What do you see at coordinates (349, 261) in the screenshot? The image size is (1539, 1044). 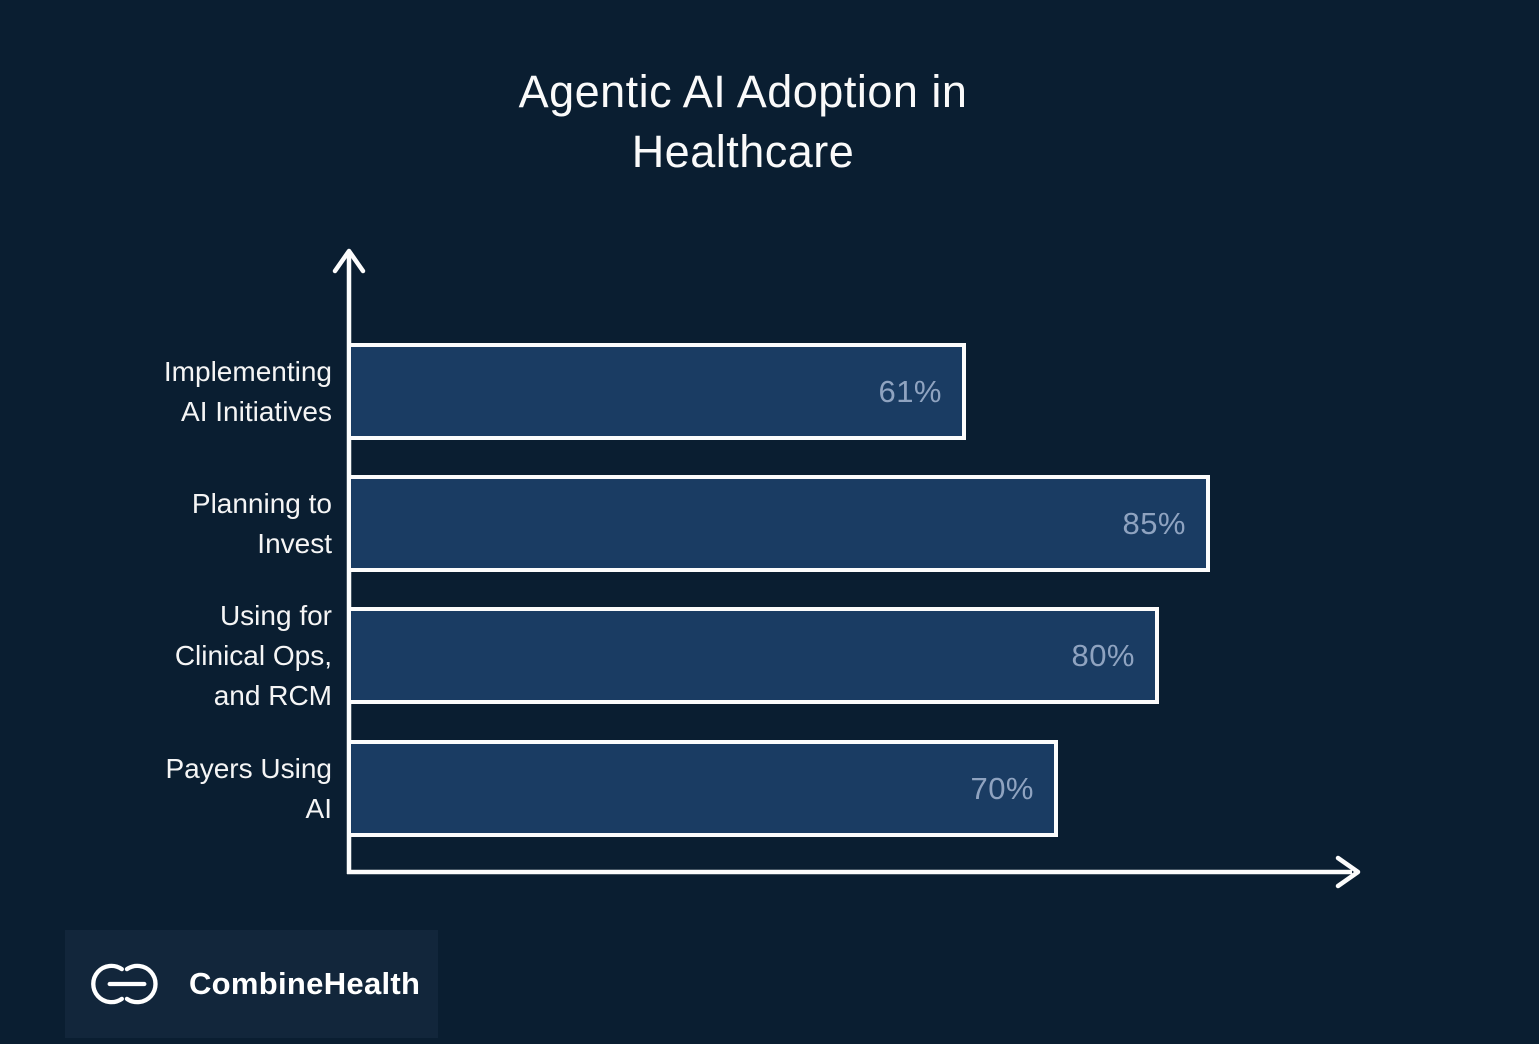 I see `y-axis-arrow-icon` at bounding box center [349, 261].